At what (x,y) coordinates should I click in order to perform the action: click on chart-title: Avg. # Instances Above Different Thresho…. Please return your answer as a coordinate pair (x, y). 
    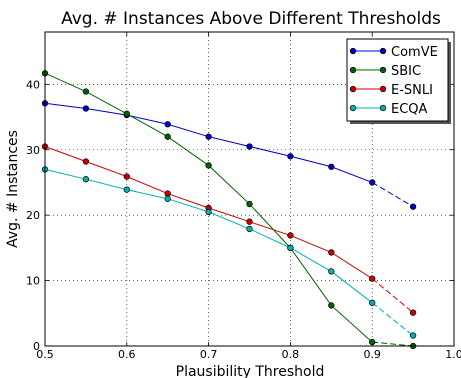
    Looking at the image, I should click on (251, 19).